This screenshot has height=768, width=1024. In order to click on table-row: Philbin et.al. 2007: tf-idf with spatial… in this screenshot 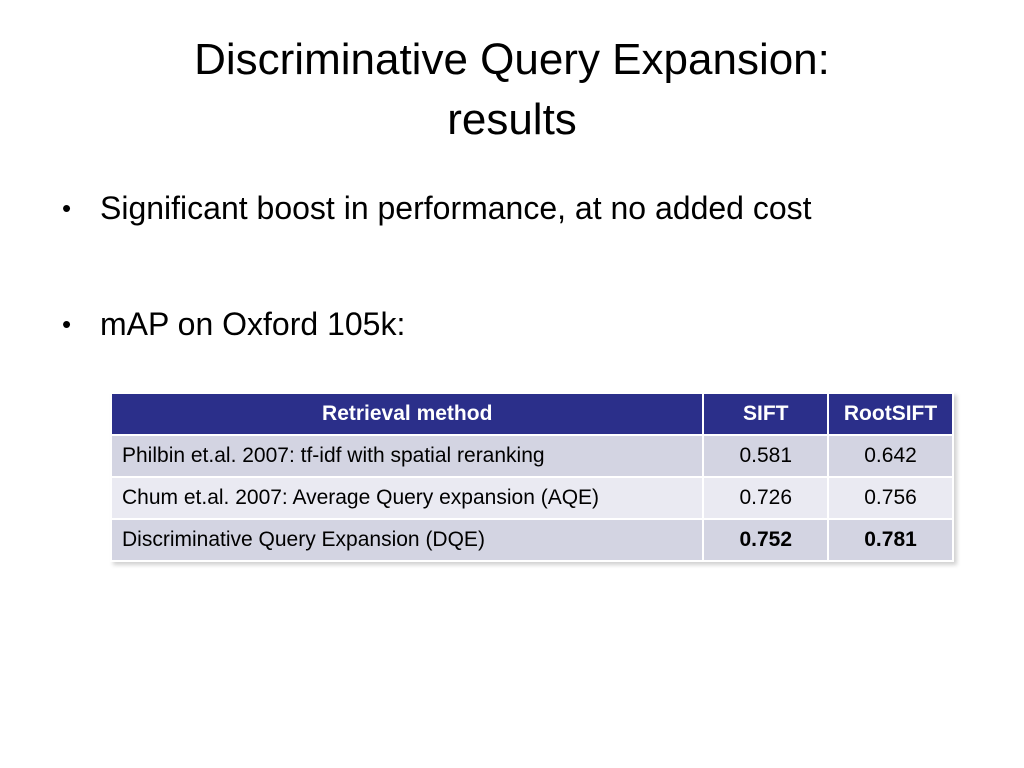, I will do `click(531, 456)`.